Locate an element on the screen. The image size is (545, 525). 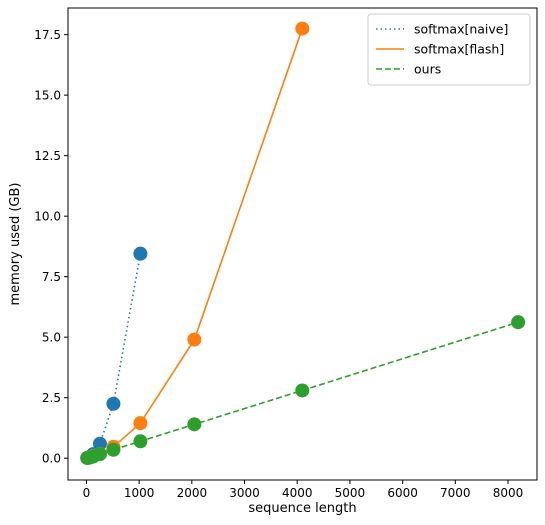
x-axis-label: sequence length is located at coordinates (302, 508).